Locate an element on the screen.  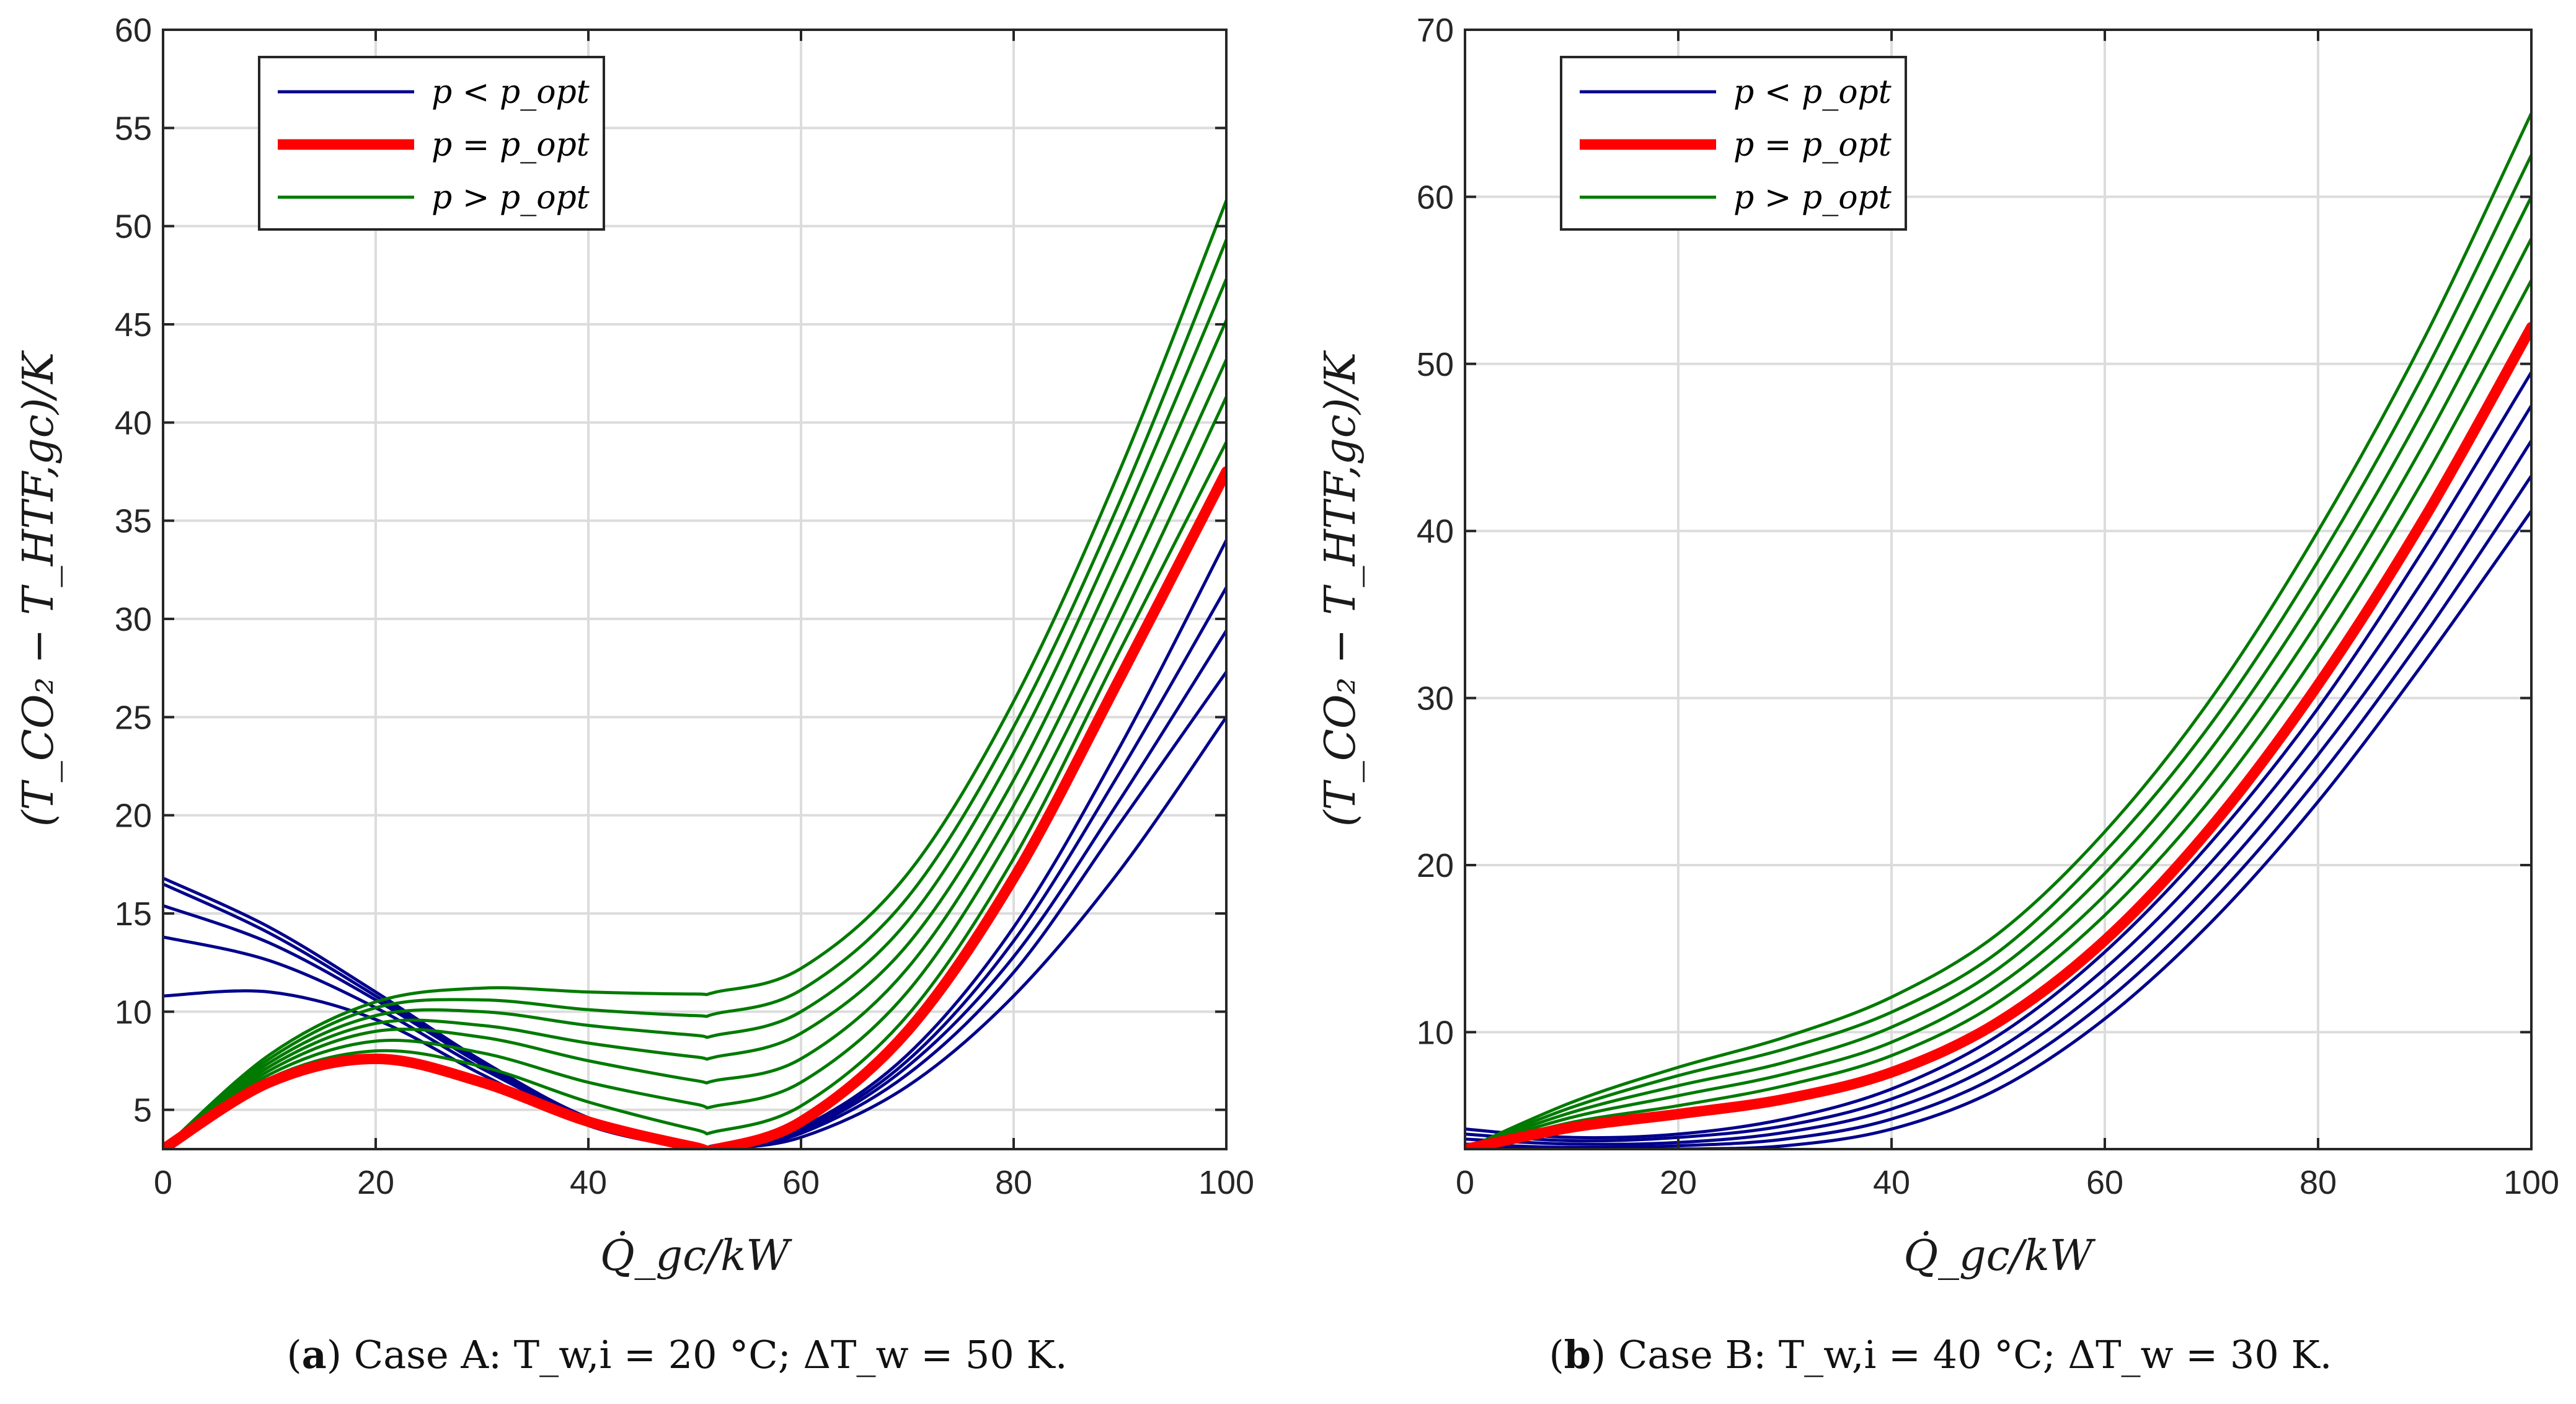
caption-b-label: b is located at coordinates (1577, 1354).